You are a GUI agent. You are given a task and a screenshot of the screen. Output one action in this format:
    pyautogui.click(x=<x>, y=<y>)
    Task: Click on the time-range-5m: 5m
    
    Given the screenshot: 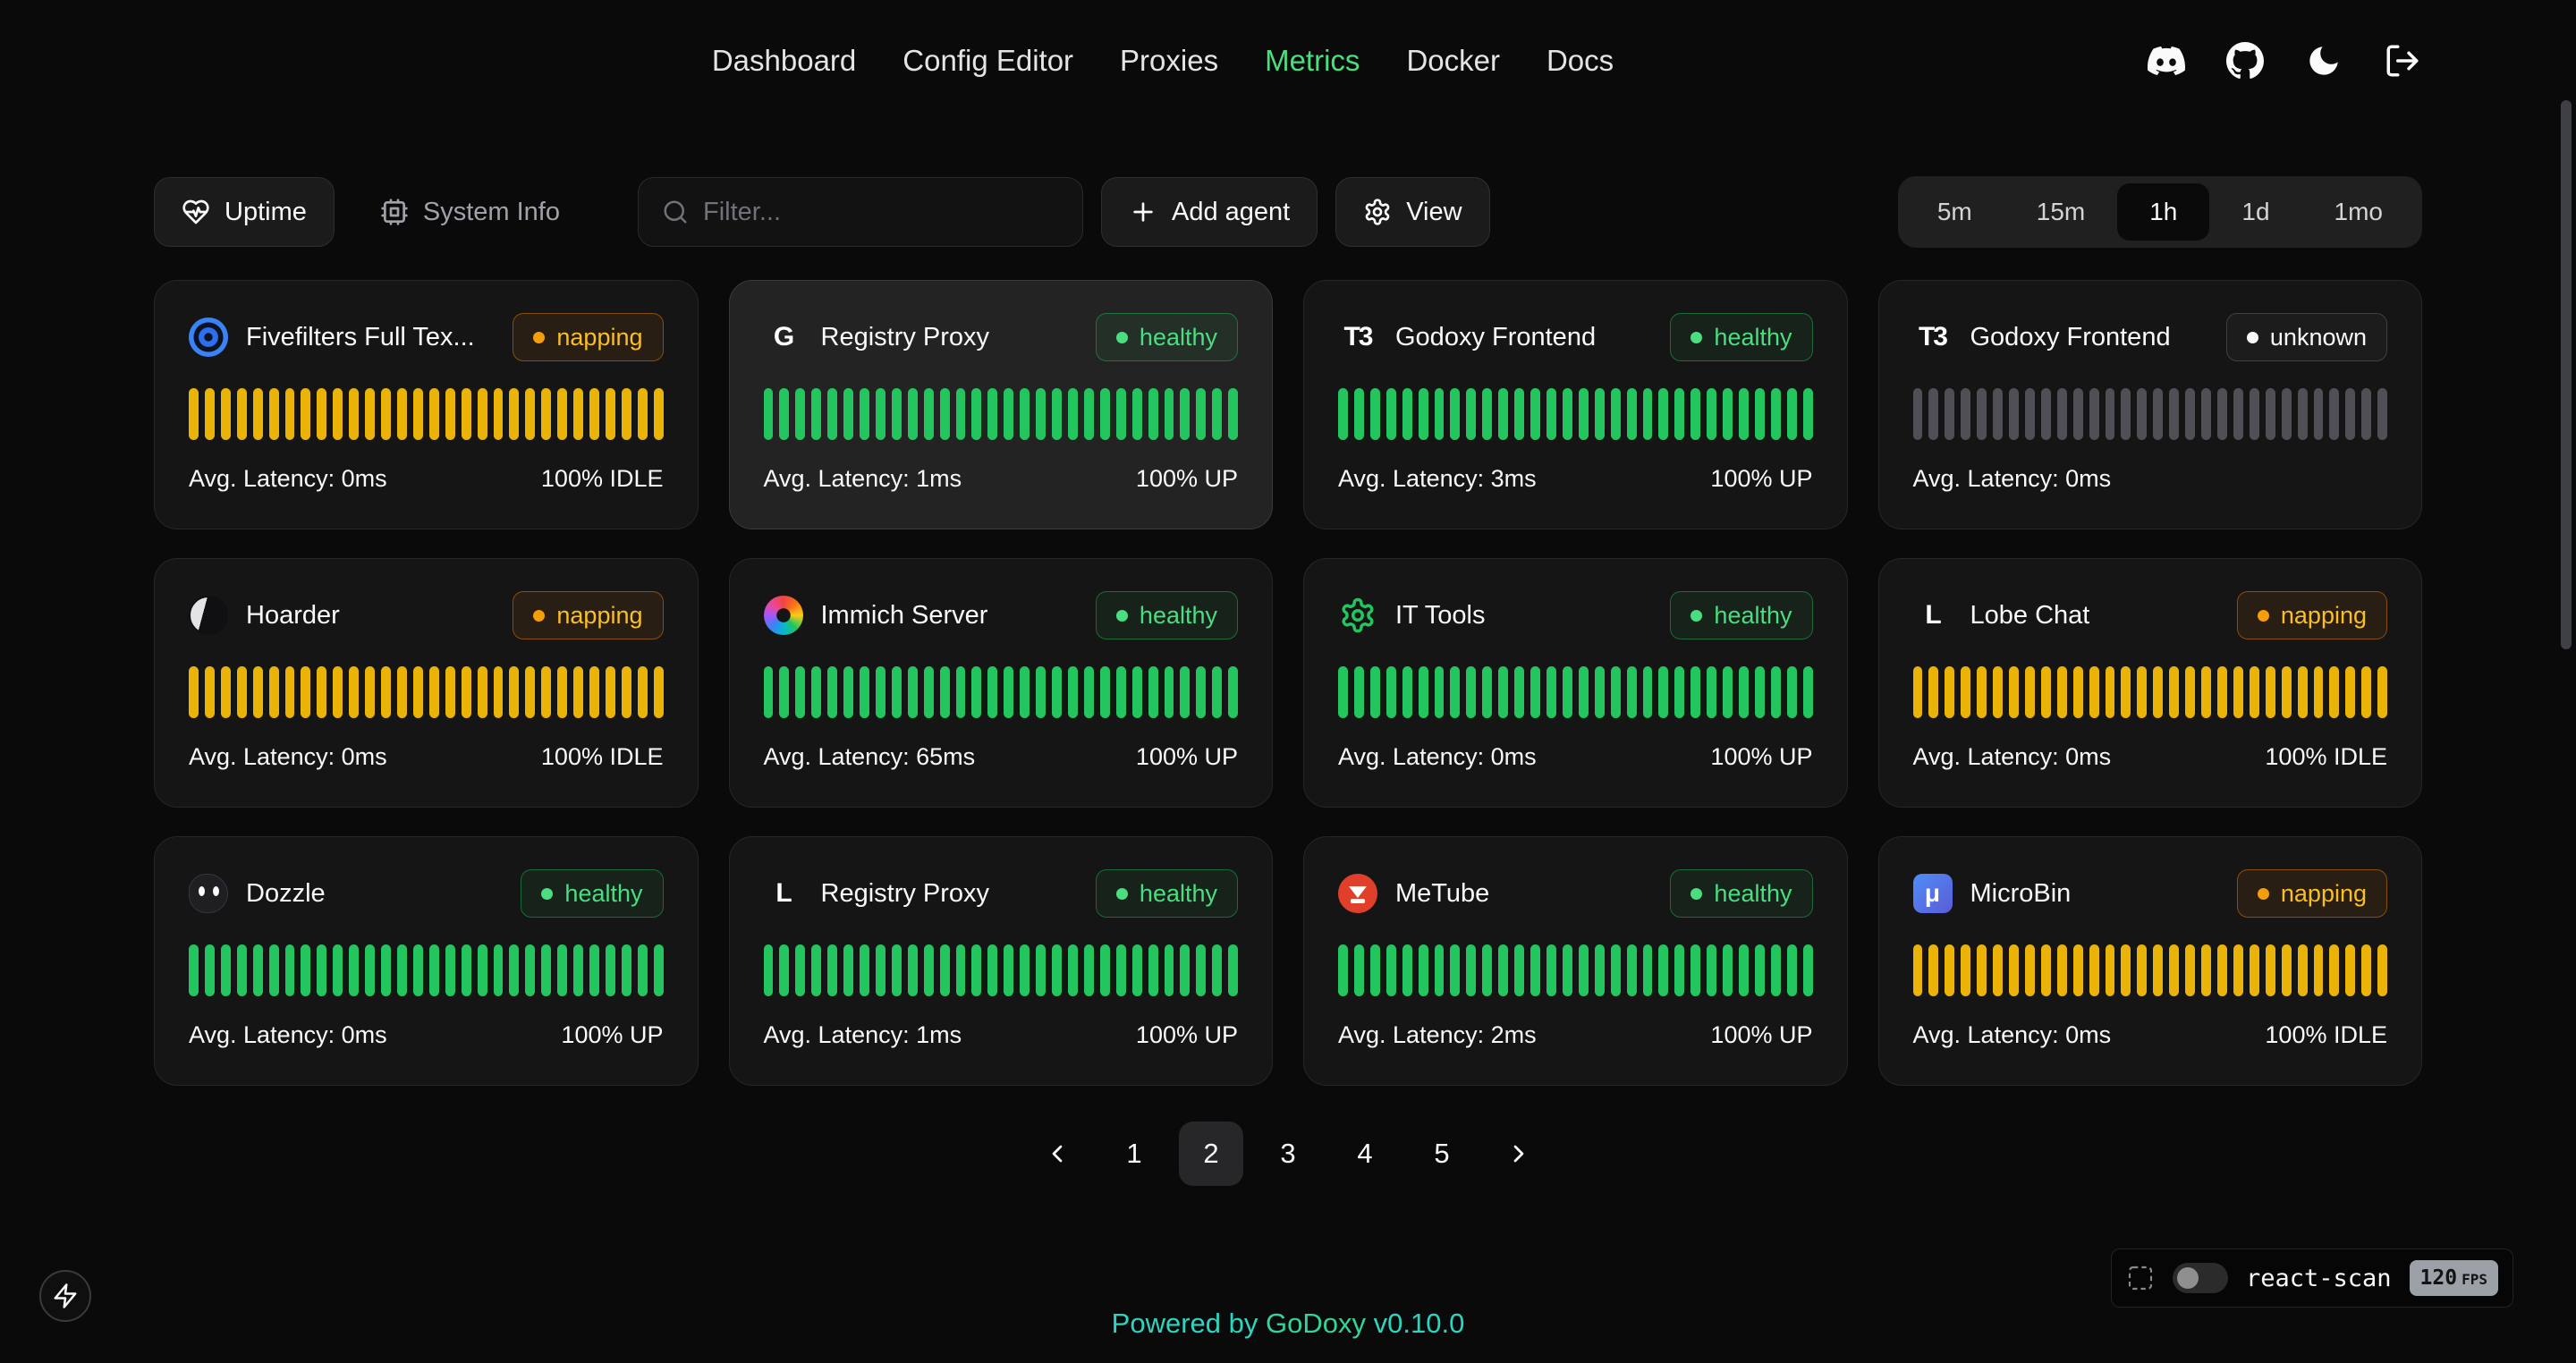 What is the action you would take?
    pyautogui.click(x=1954, y=212)
    